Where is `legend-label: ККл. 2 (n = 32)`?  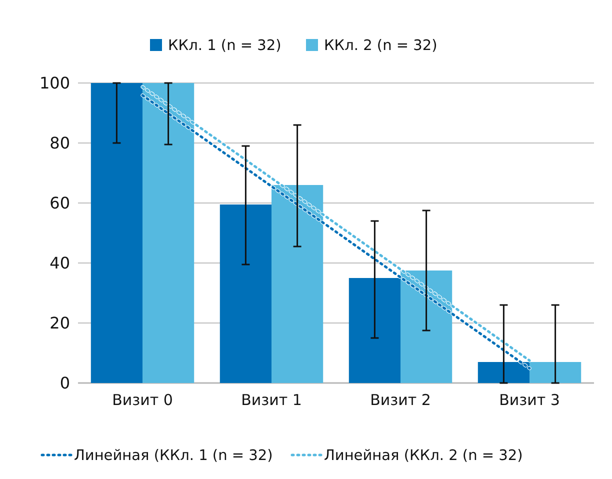
legend-label: ККл. 2 (n = 32) is located at coordinates (381, 46).